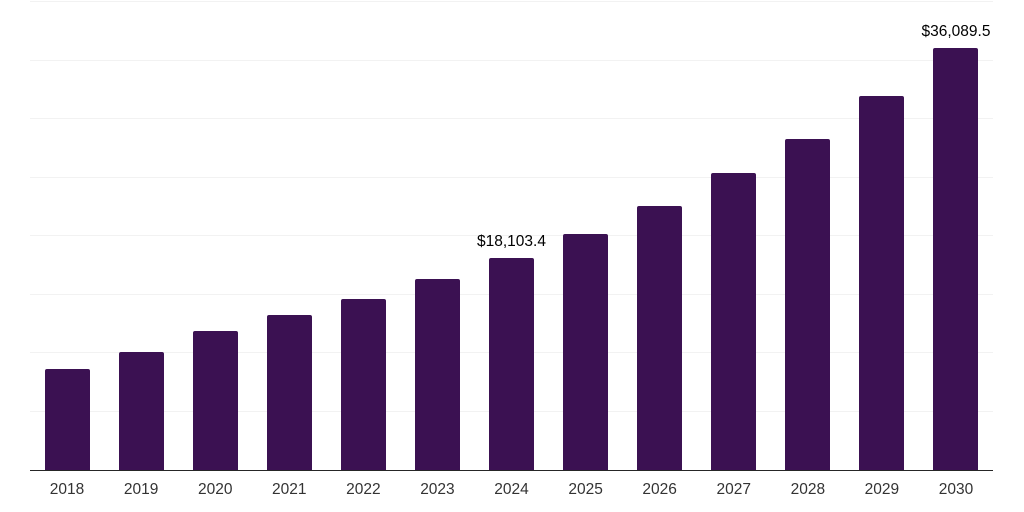 The height and width of the screenshot is (512, 1024). Describe the element at coordinates (585, 489) in the screenshot. I see `x-tick-label-2025: 2025` at that location.